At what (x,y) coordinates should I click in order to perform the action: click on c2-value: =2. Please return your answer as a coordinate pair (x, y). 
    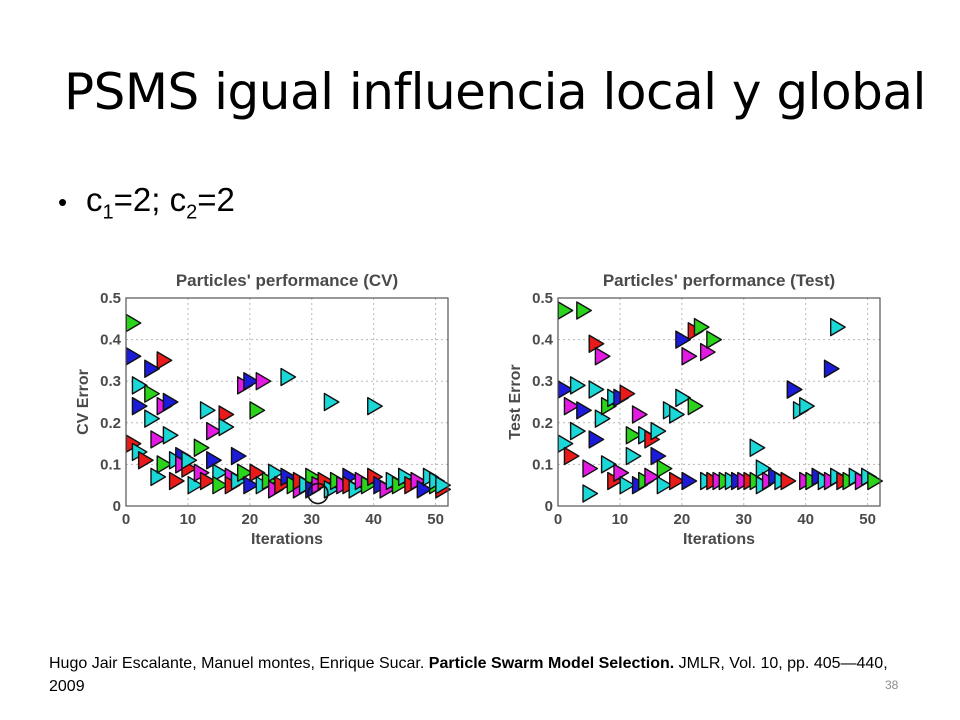
    Looking at the image, I should click on (216, 199).